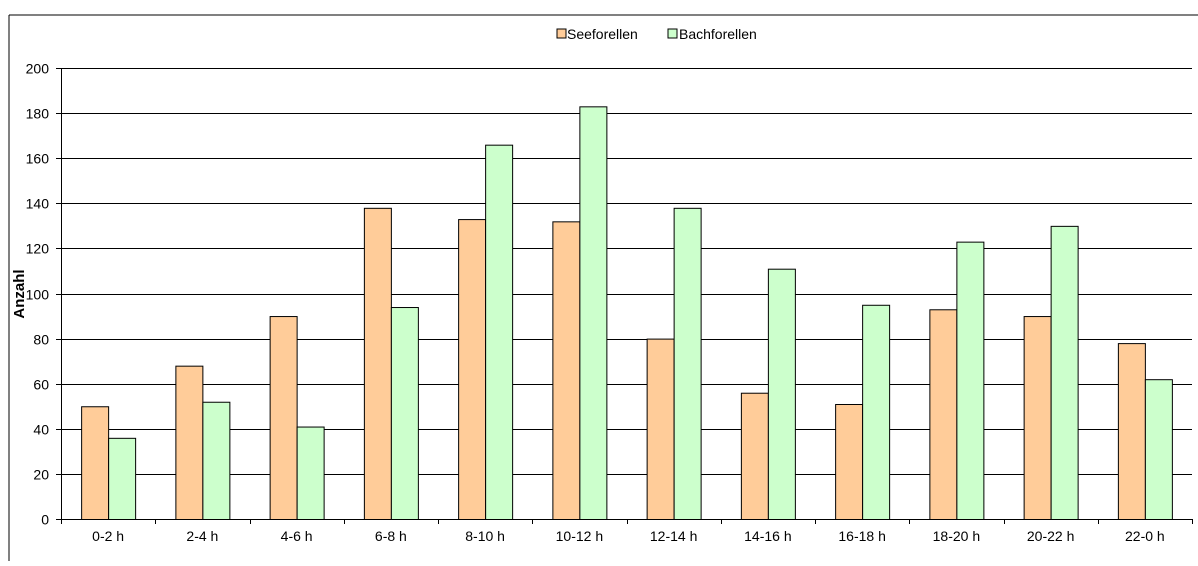  I want to click on bar-seeforellen-12-14h, so click(660, 429).